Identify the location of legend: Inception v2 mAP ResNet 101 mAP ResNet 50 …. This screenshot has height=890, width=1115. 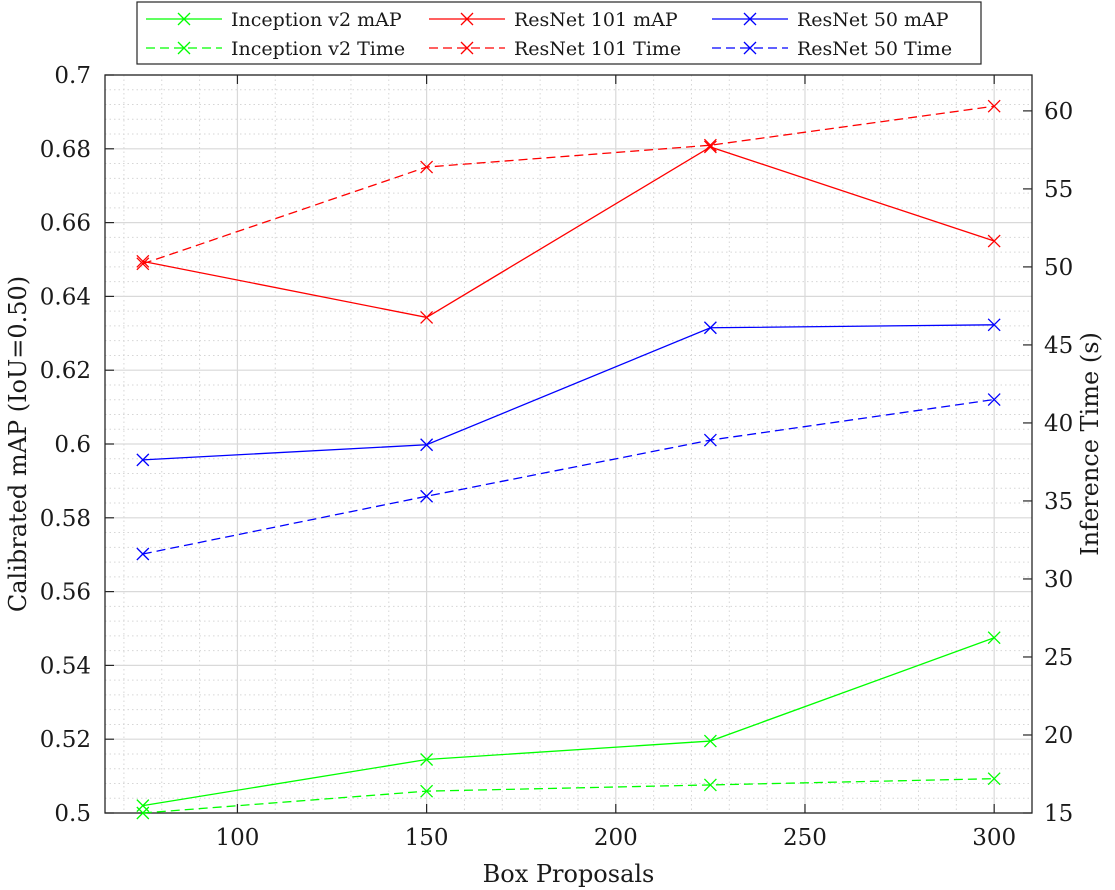
(559, 33).